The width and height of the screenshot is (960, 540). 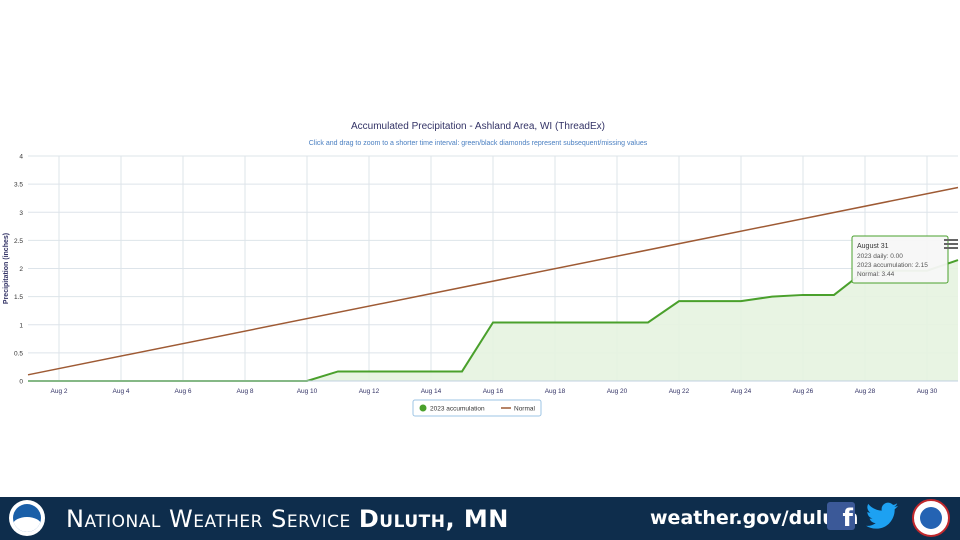 I want to click on legend-box, so click(x=477, y=408).